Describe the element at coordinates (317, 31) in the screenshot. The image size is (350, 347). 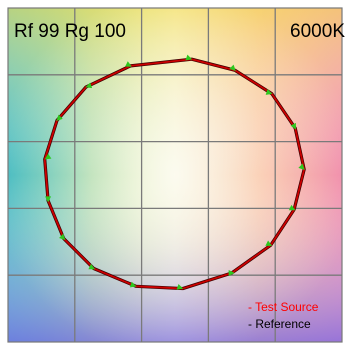
I see `chart-title-right: 6000K` at that location.